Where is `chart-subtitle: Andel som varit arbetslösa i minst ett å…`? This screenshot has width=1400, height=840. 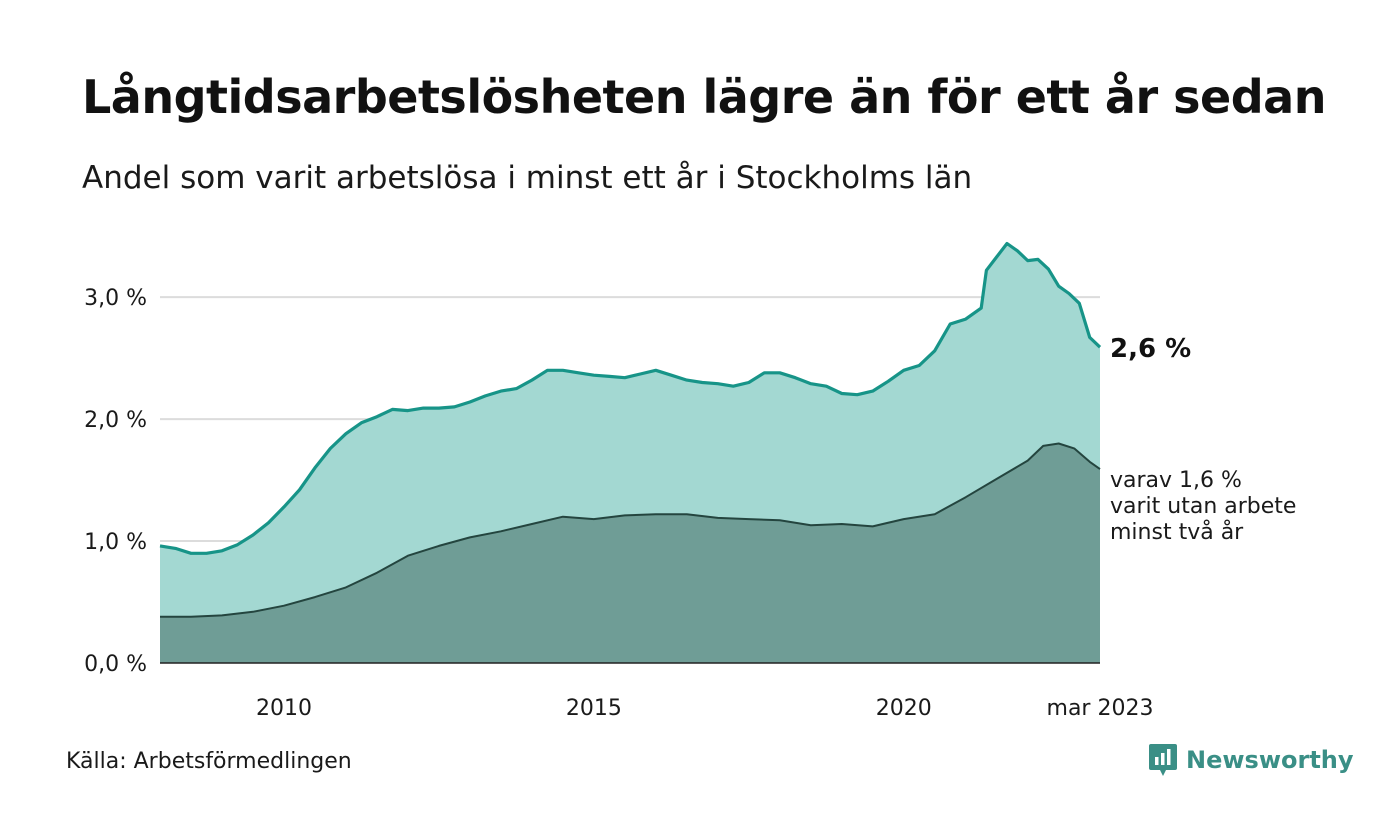
chart-subtitle: Andel som varit arbetslösa i minst ett å… is located at coordinates (527, 178).